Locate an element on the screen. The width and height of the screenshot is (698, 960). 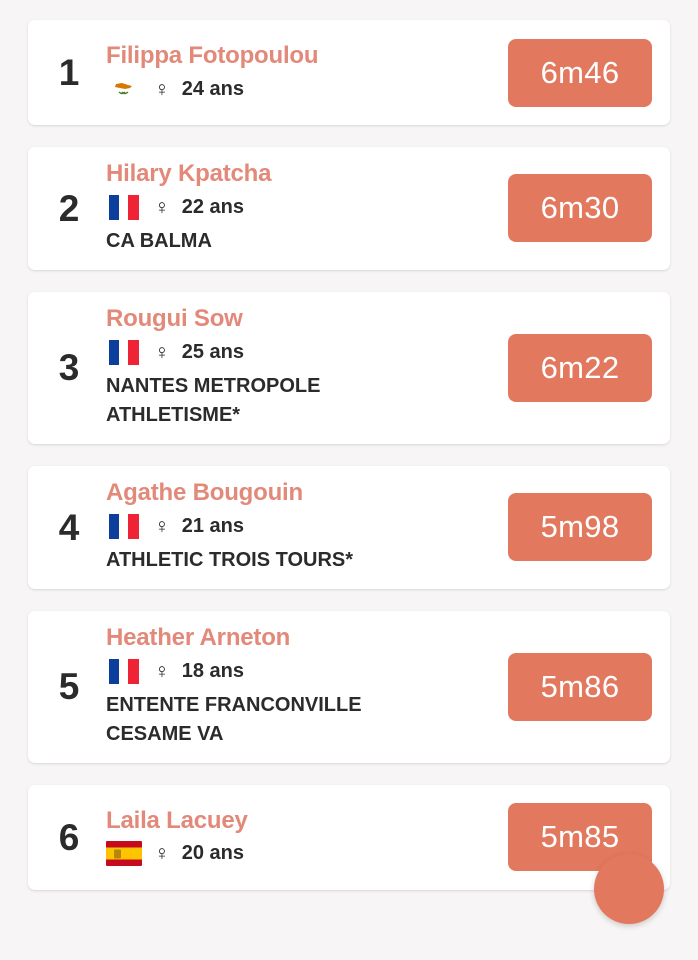
result-mark-badge: 6m22 is located at coordinates (580, 367).